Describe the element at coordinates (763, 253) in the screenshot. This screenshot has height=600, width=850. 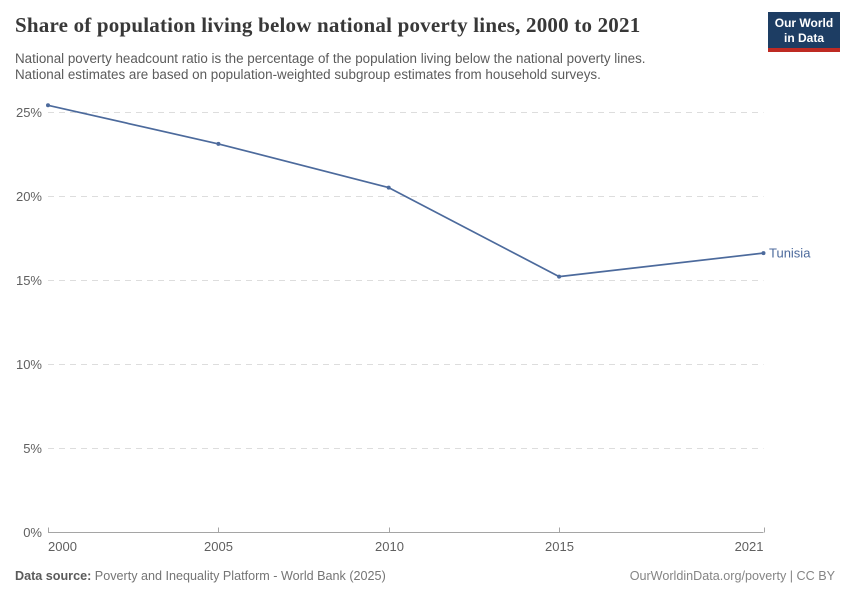
I see `data-point-2021` at that location.